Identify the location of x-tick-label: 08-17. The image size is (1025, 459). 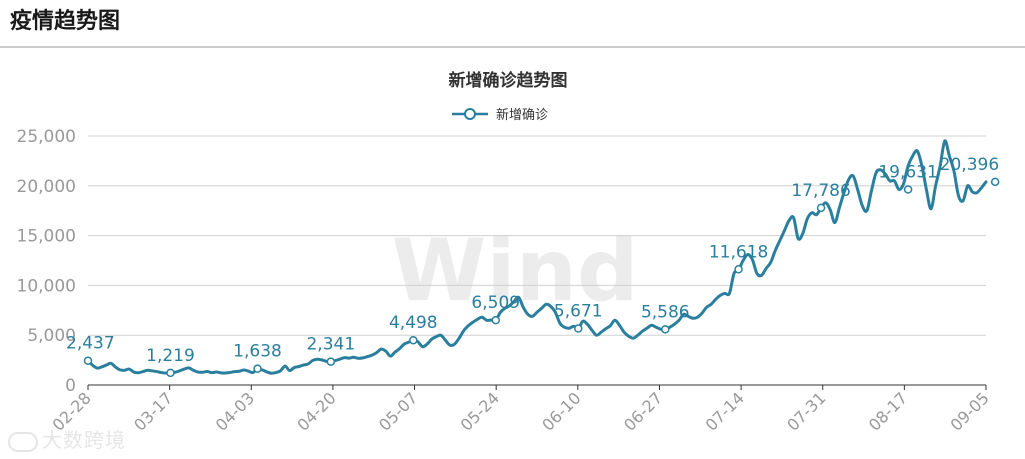
(888, 411).